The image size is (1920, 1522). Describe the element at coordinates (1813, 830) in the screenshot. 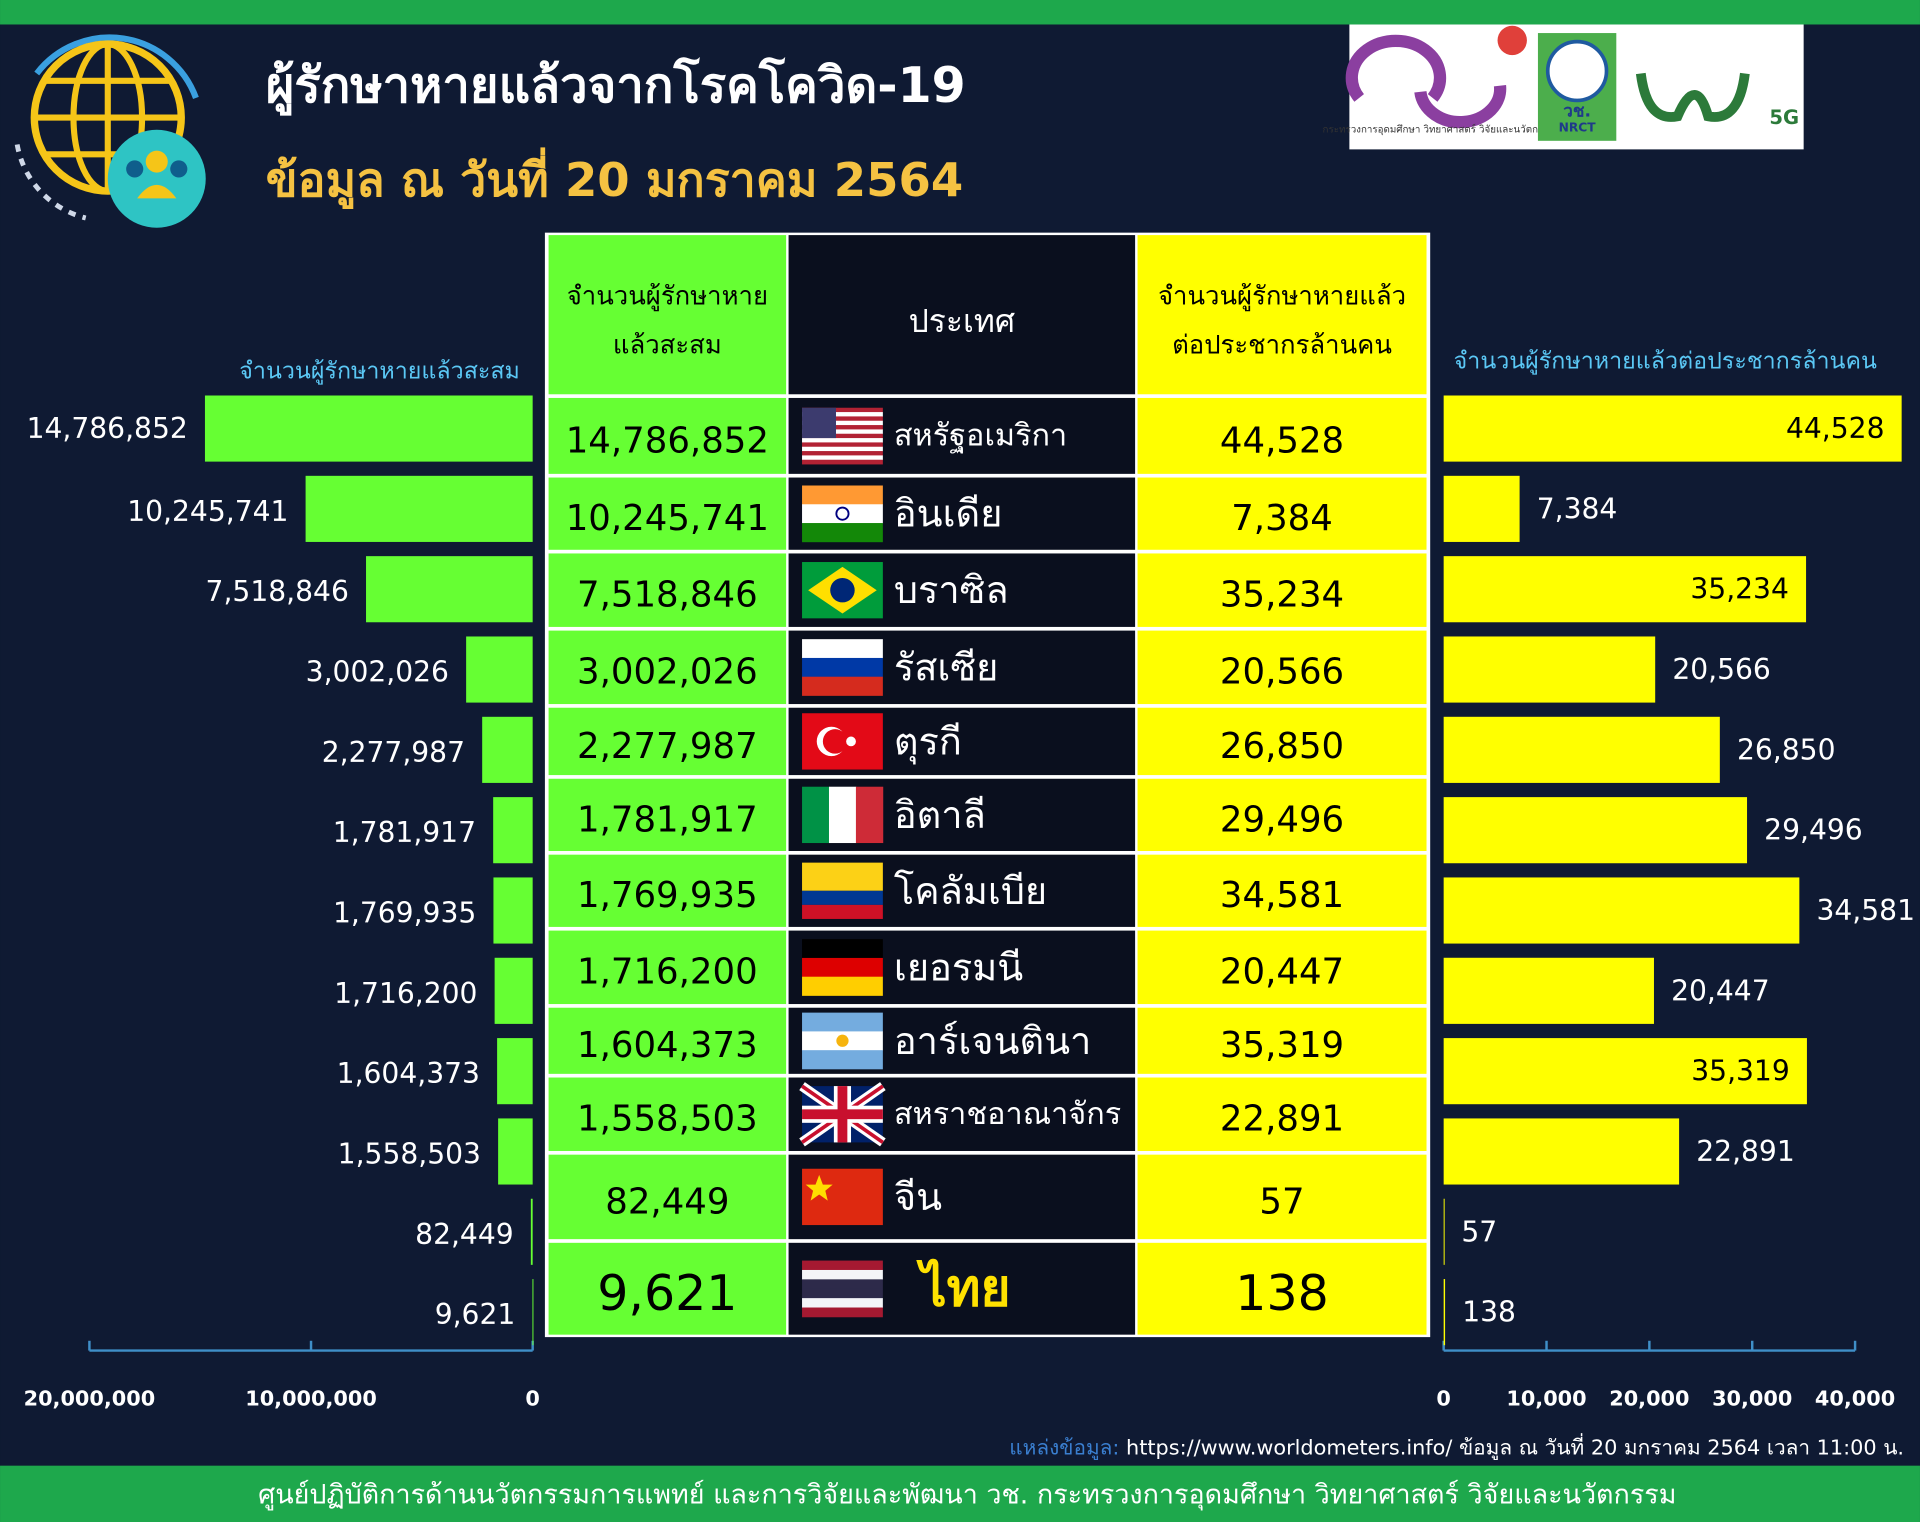

I see `value-label: 29,496` at that location.